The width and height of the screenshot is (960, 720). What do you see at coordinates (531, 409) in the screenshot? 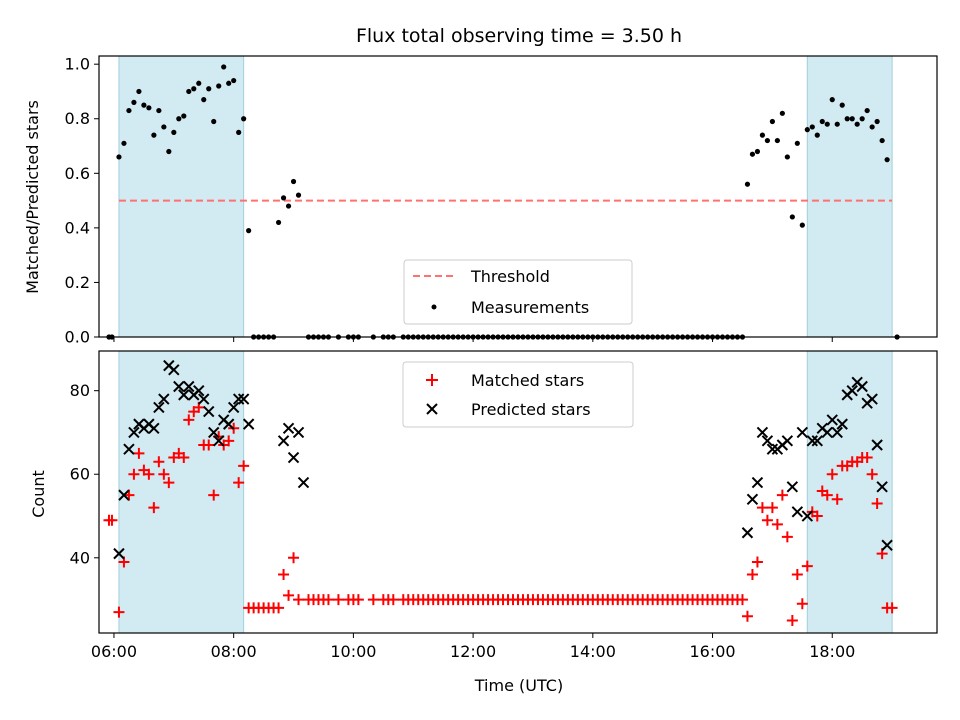
I see `legend-predicted-label: Predicted stars` at bounding box center [531, 409].